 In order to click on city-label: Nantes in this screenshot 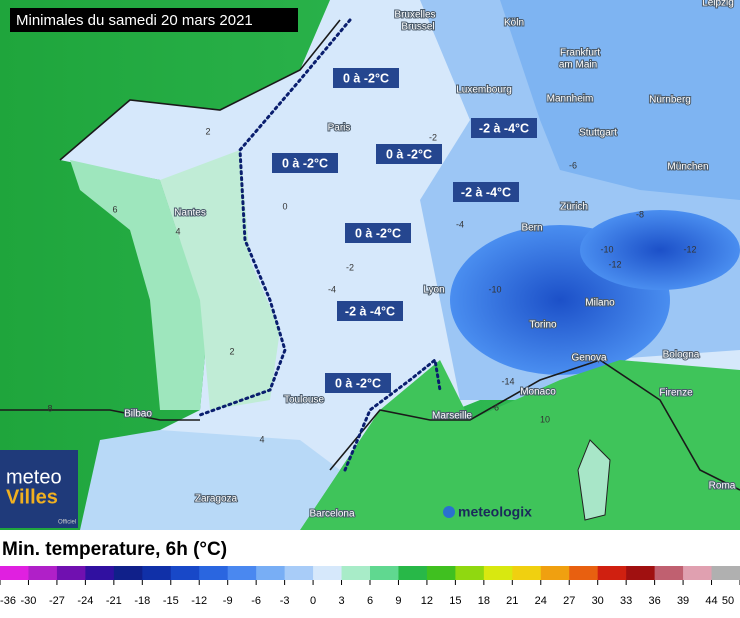, I will do `click(190, 213)`.